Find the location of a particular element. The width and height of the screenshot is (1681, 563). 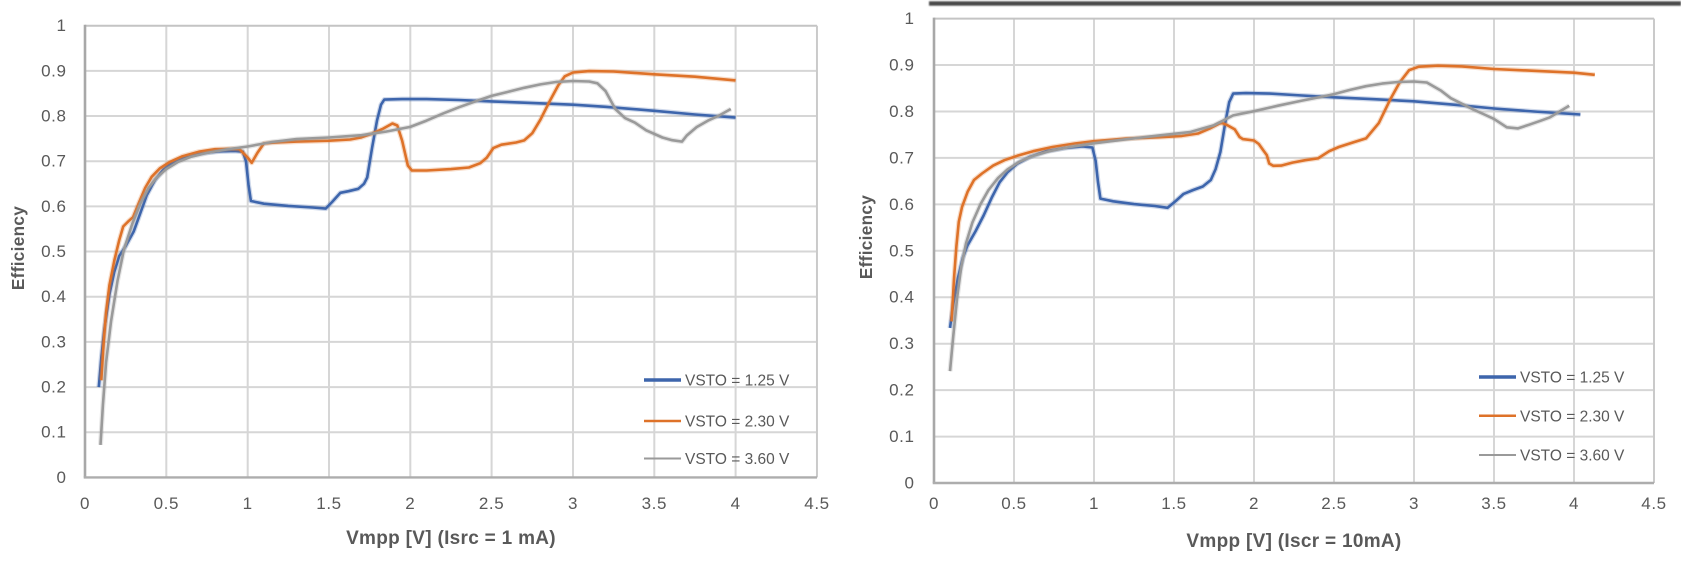

svg-text: Vmpp [V] (Isrc = 1 mA) is located at coordinates (451, 538).